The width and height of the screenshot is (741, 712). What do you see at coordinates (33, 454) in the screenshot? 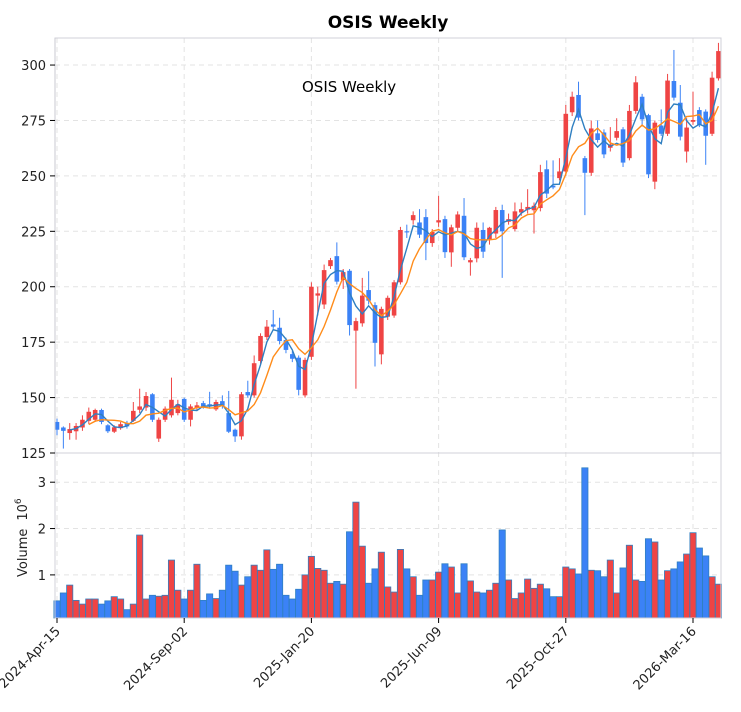
I see `price-tick-label: 125` at bounding box center [33, 454].